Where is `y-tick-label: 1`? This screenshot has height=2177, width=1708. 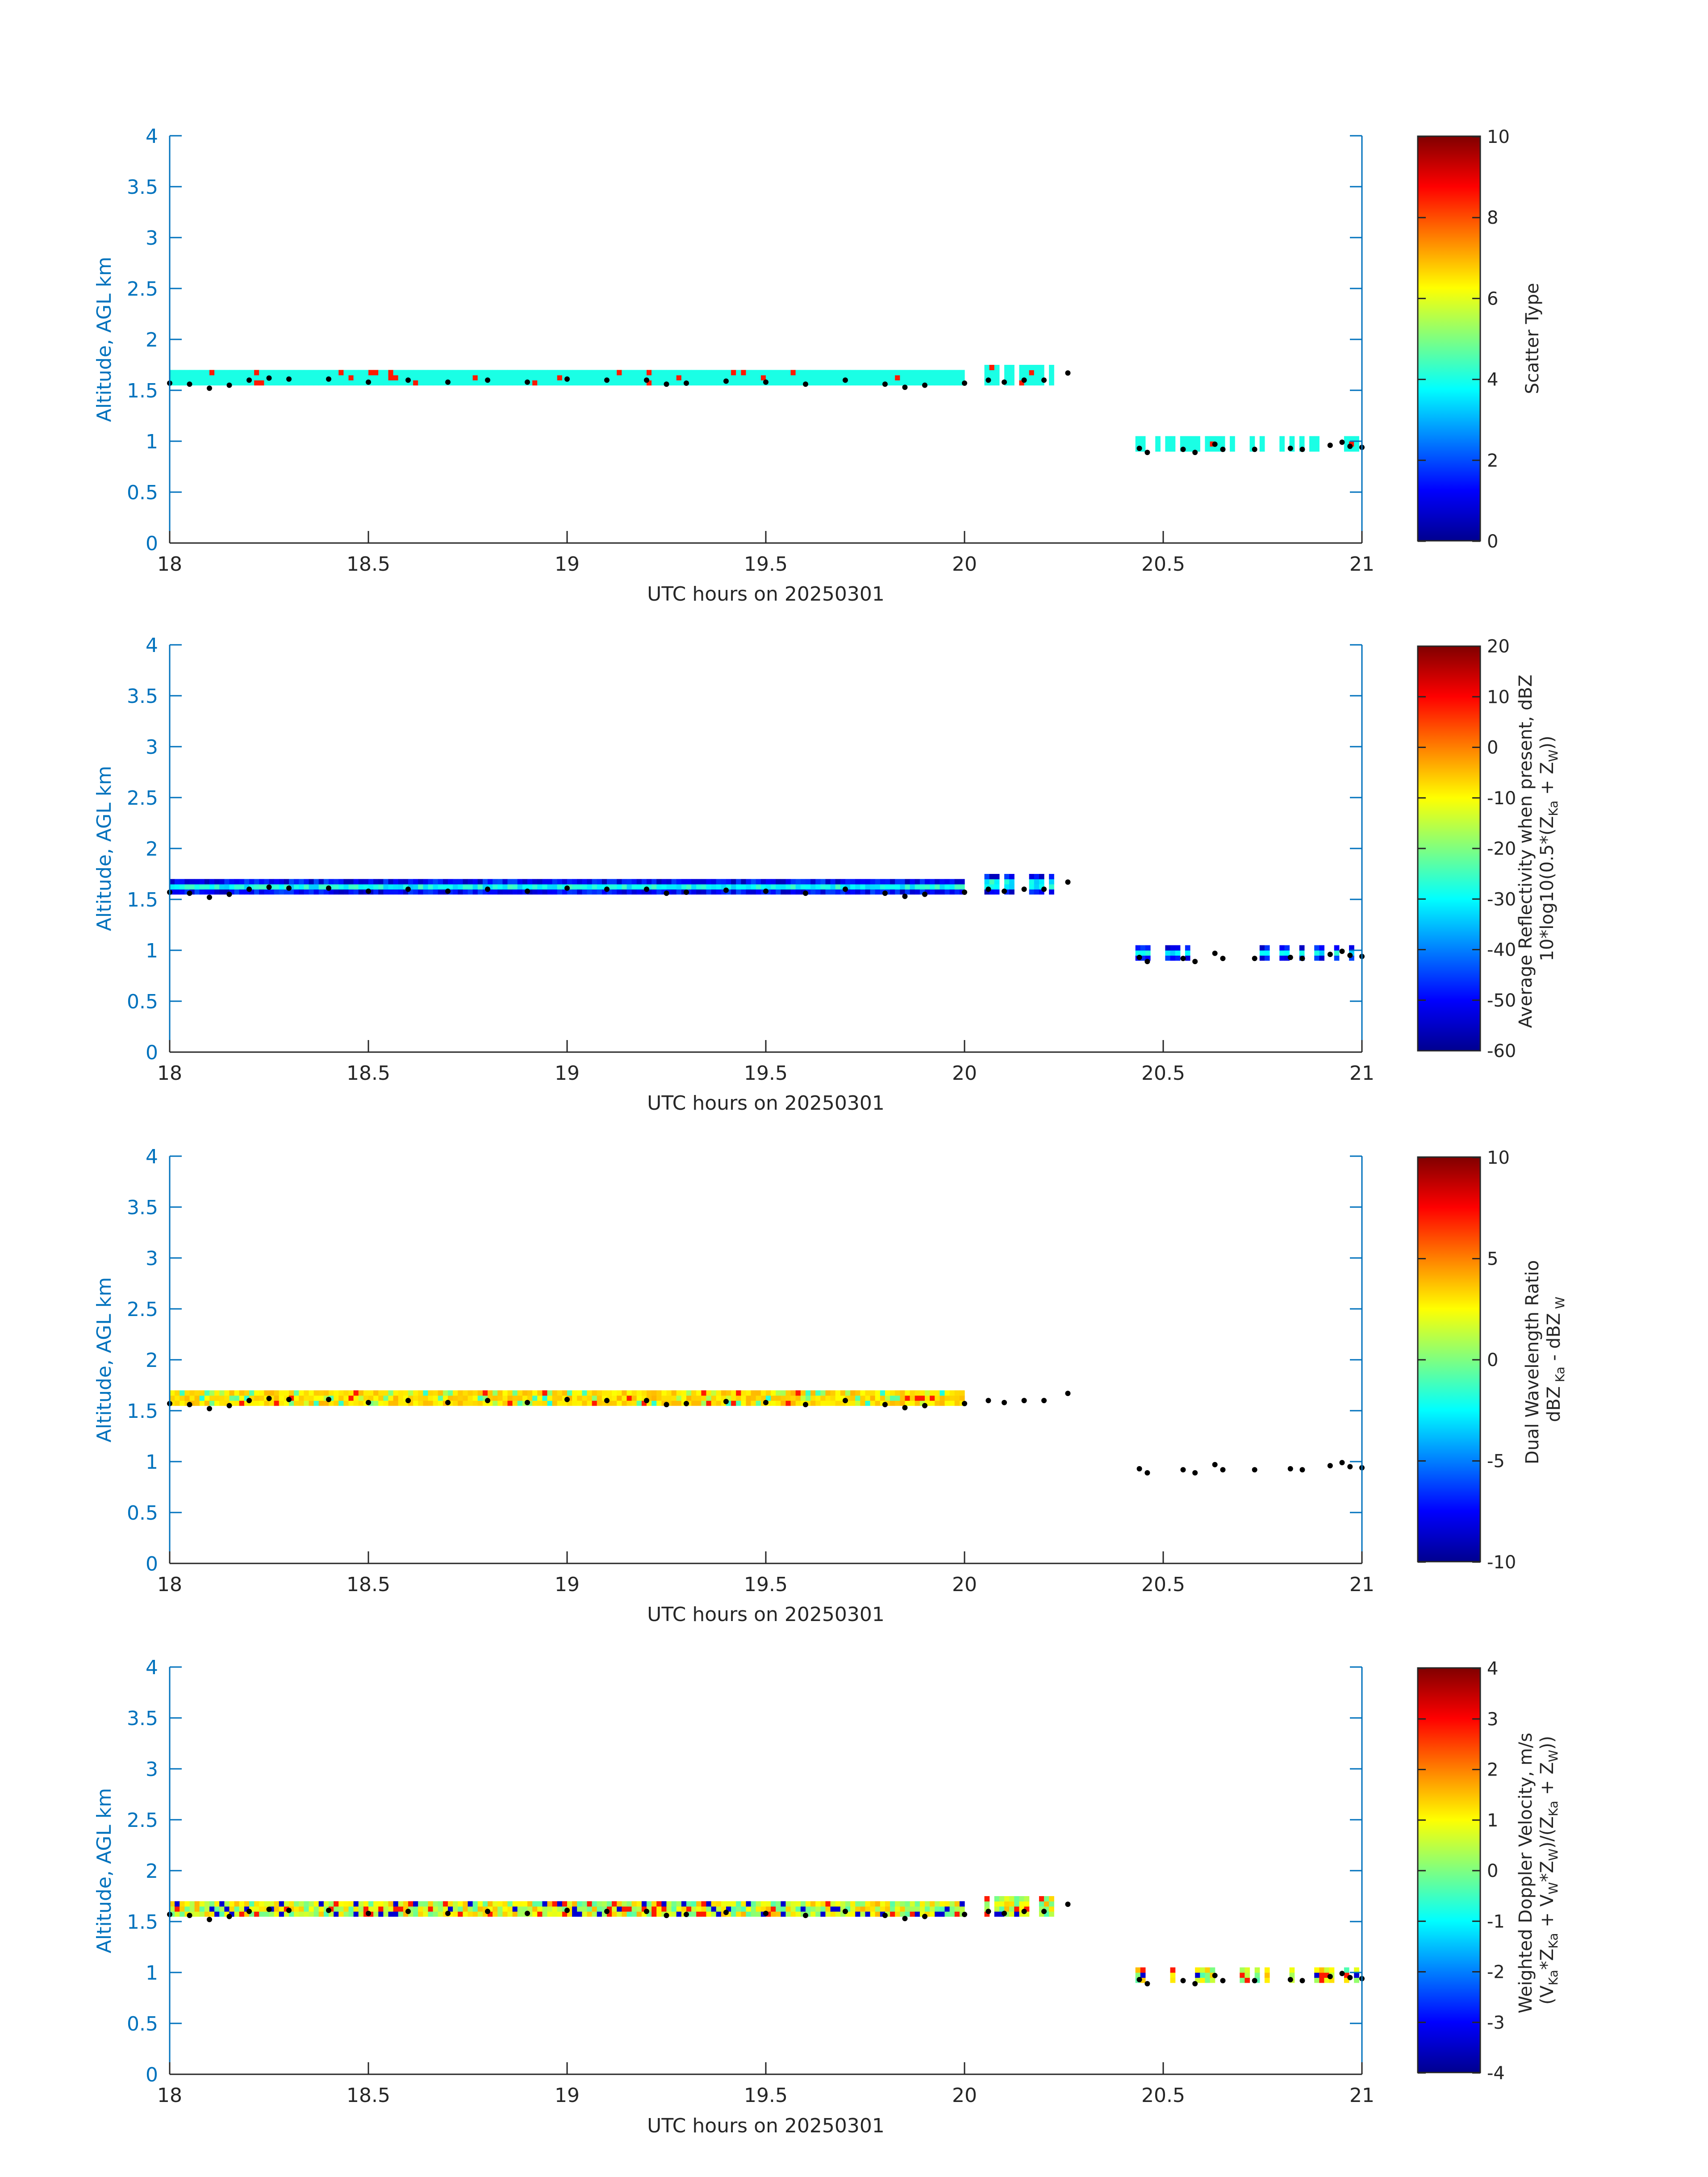
y-tick-label: 1 is located at coordinates (152, 441).